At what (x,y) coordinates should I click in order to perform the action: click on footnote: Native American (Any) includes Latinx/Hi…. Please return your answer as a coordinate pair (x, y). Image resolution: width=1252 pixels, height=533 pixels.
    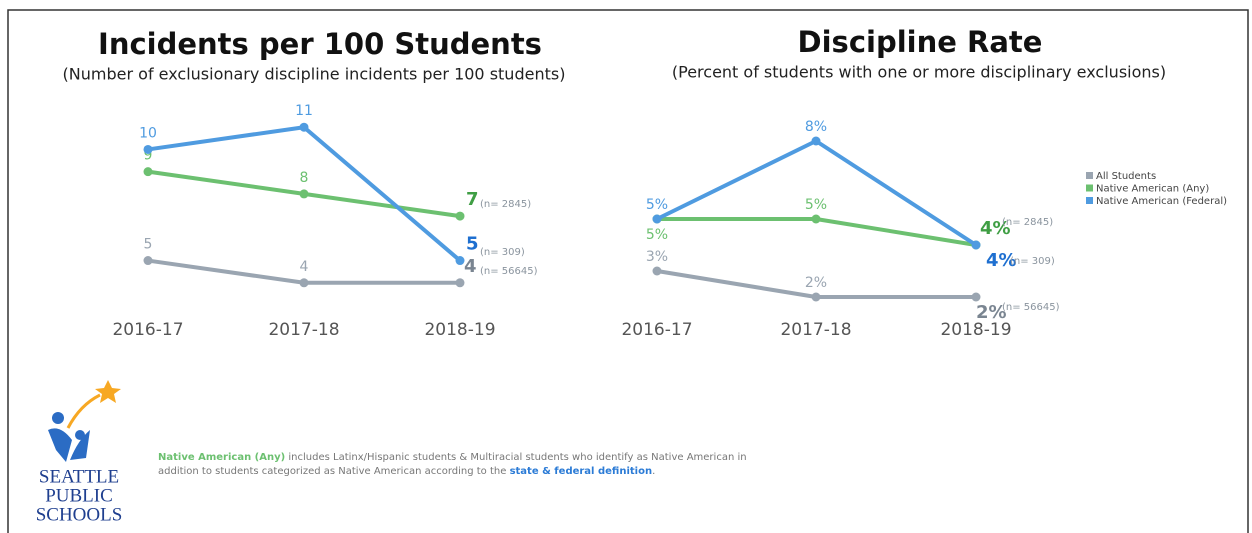
    Looking at the image, I should click on (452, 457).